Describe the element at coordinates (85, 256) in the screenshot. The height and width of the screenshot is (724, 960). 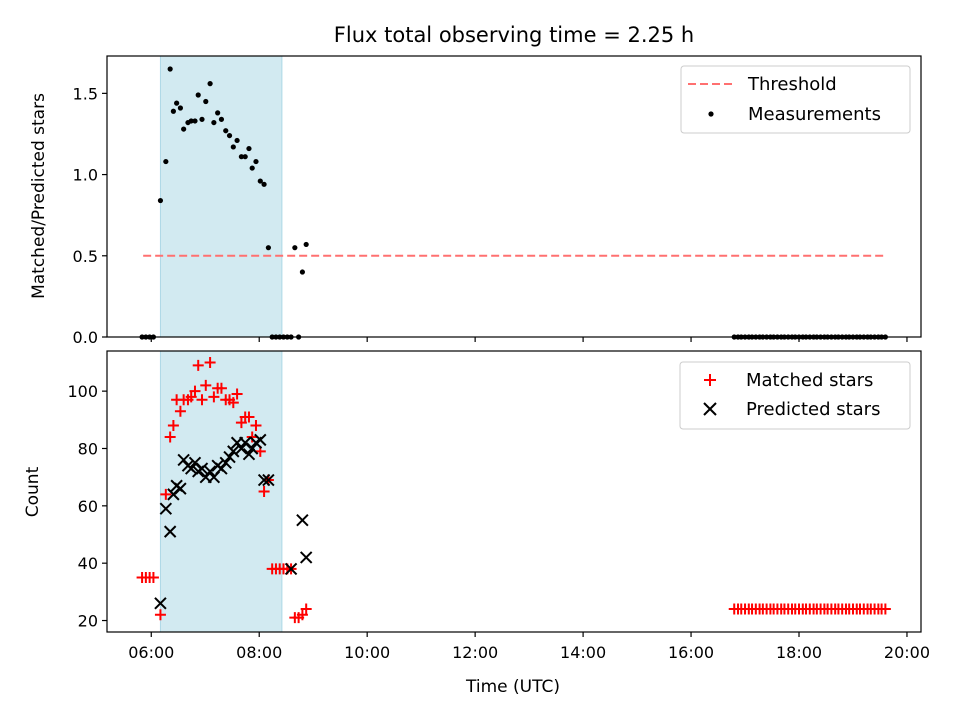
I see `top-y-tick-label: 0.5` at that location.